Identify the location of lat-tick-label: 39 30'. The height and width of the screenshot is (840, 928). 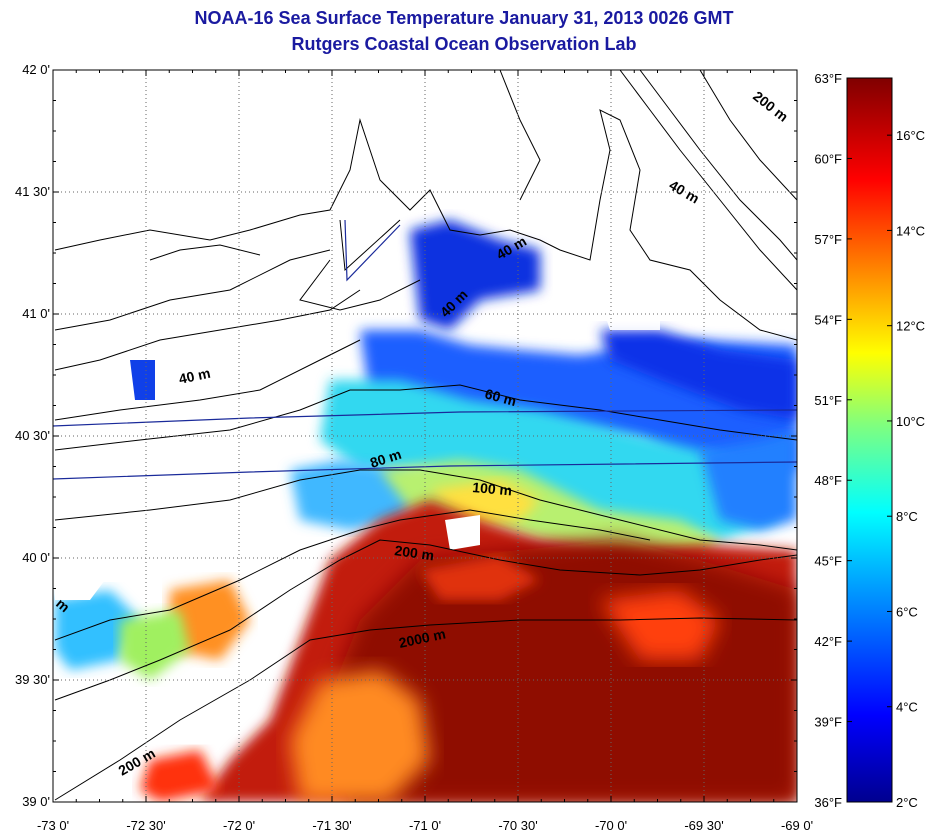
(32, 679).